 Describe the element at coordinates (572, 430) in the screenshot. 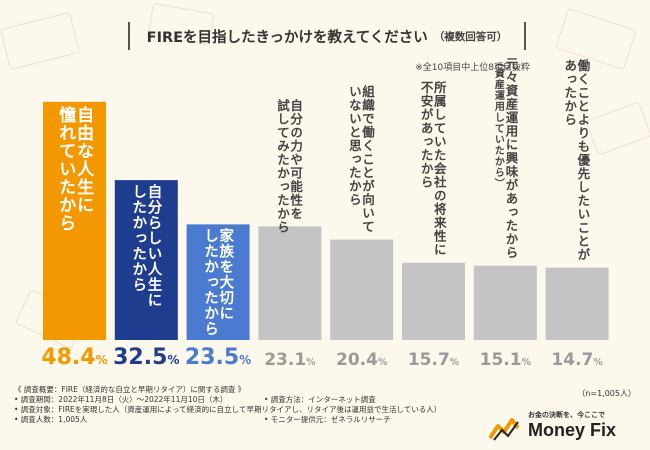

I see `logo-name: Money Fix` at that location.